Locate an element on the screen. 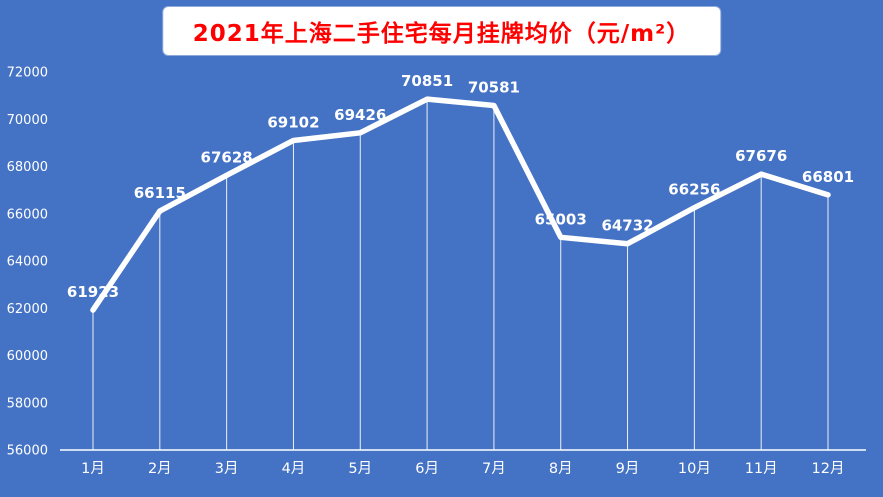 The image size is (883, 497). x-axis-label: 1月 is located at coordinates (93, 469).